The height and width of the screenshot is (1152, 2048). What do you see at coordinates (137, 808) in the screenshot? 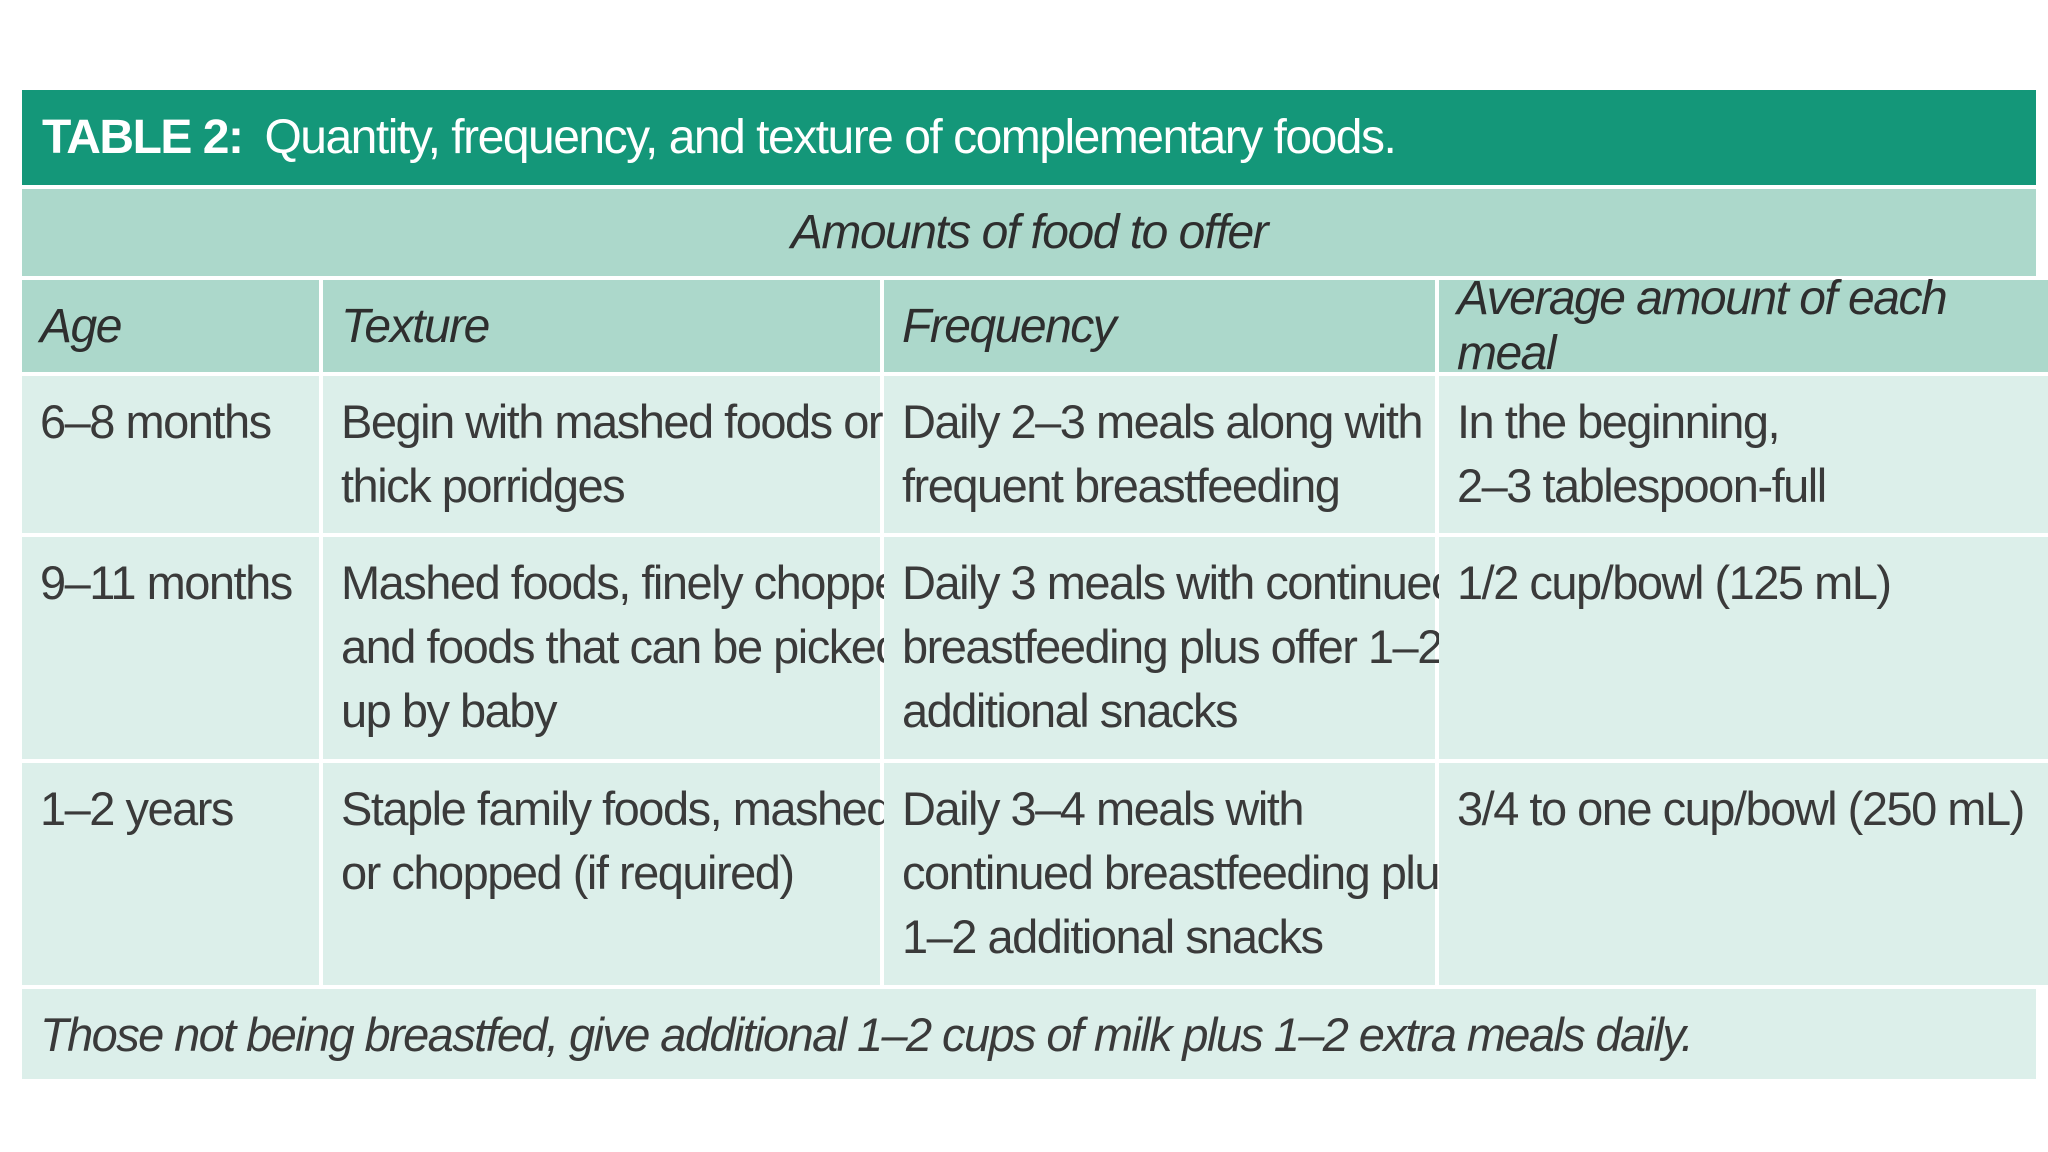
I see `cell-line: 1–2 years` at bounding box center [137, 808].